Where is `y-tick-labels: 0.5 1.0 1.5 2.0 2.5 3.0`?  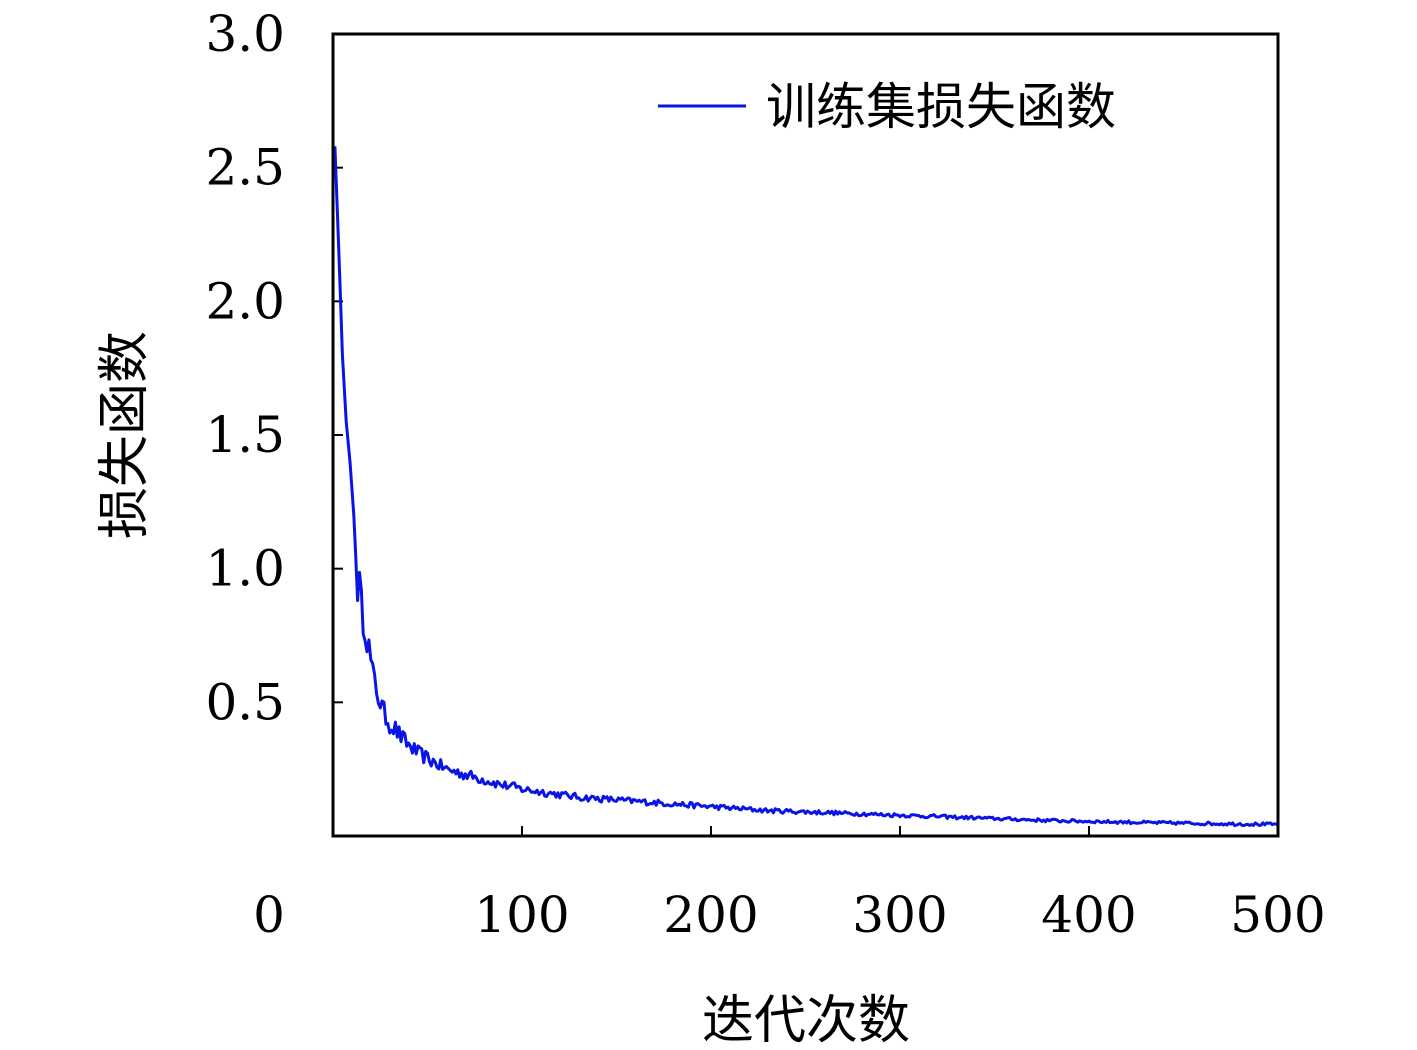 y-tick-labels: 0.5 1.0 1.5 2.0 2.5 3.0 is located at coordinates (245, 368).